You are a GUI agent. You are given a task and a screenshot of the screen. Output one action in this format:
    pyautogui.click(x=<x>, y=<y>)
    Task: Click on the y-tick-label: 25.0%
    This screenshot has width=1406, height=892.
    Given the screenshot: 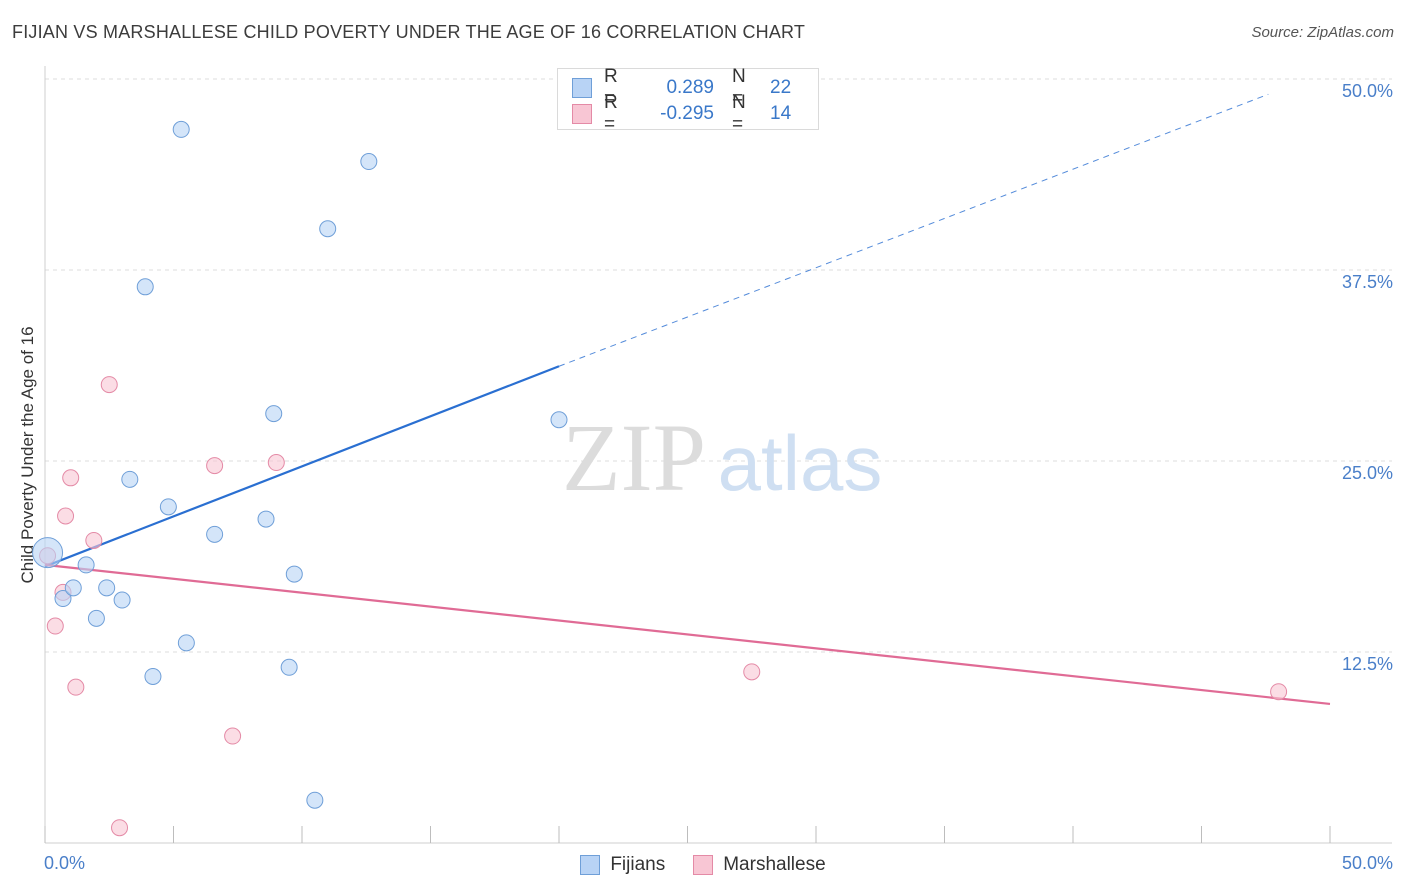 What is the action you would take?
    pyautogui.click(x=1367, y=473)
    